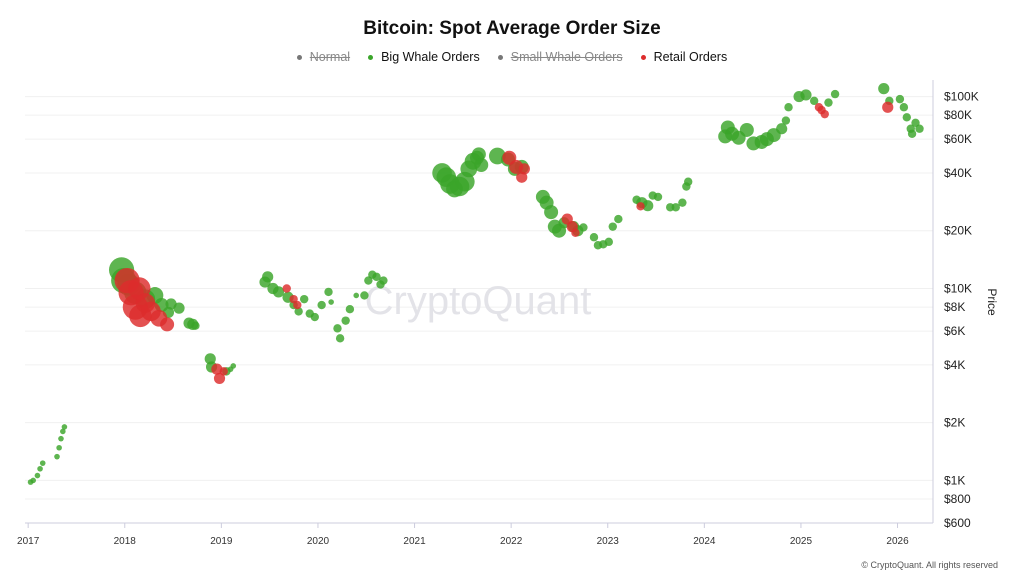 This screenshot has width=1024, height=576. Describe the element at coordinates (958, 115) in the screenshot. I see `y-tick-label: $80K` at that location.